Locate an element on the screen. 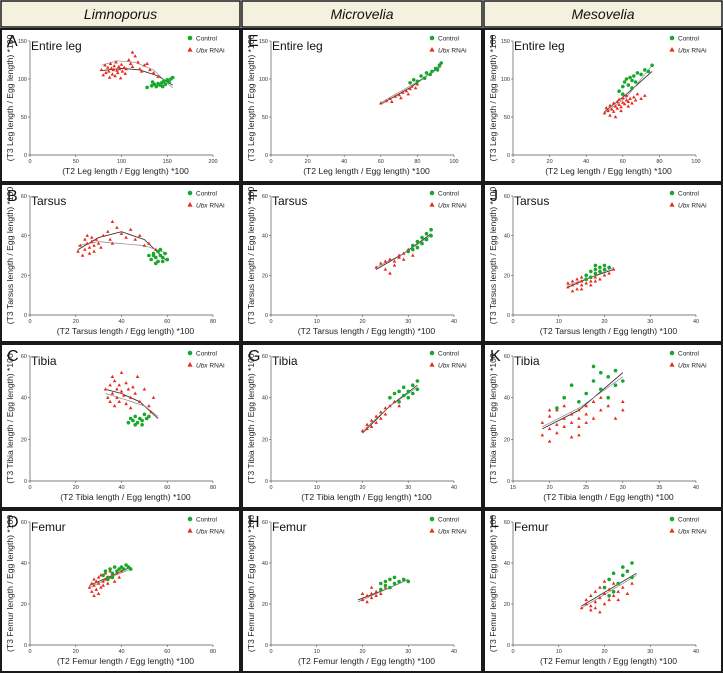 The image size is (723, 673). x-tick-label: 25 is located at coordinates (586, 488).